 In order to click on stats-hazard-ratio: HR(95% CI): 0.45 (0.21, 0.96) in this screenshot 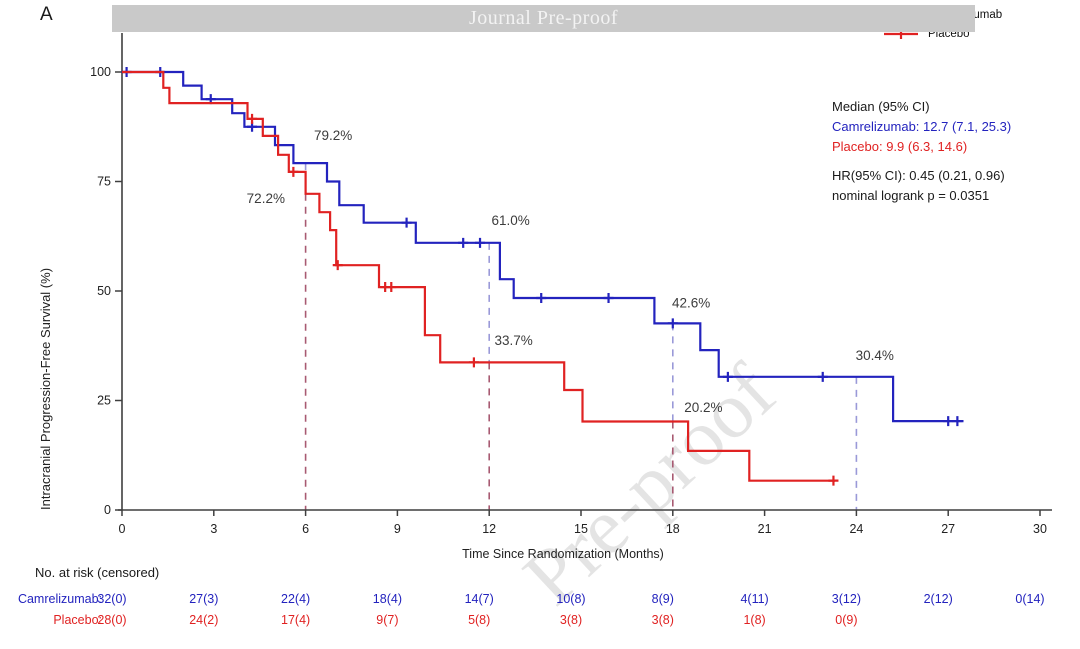, I will do `click(918, 175)`.